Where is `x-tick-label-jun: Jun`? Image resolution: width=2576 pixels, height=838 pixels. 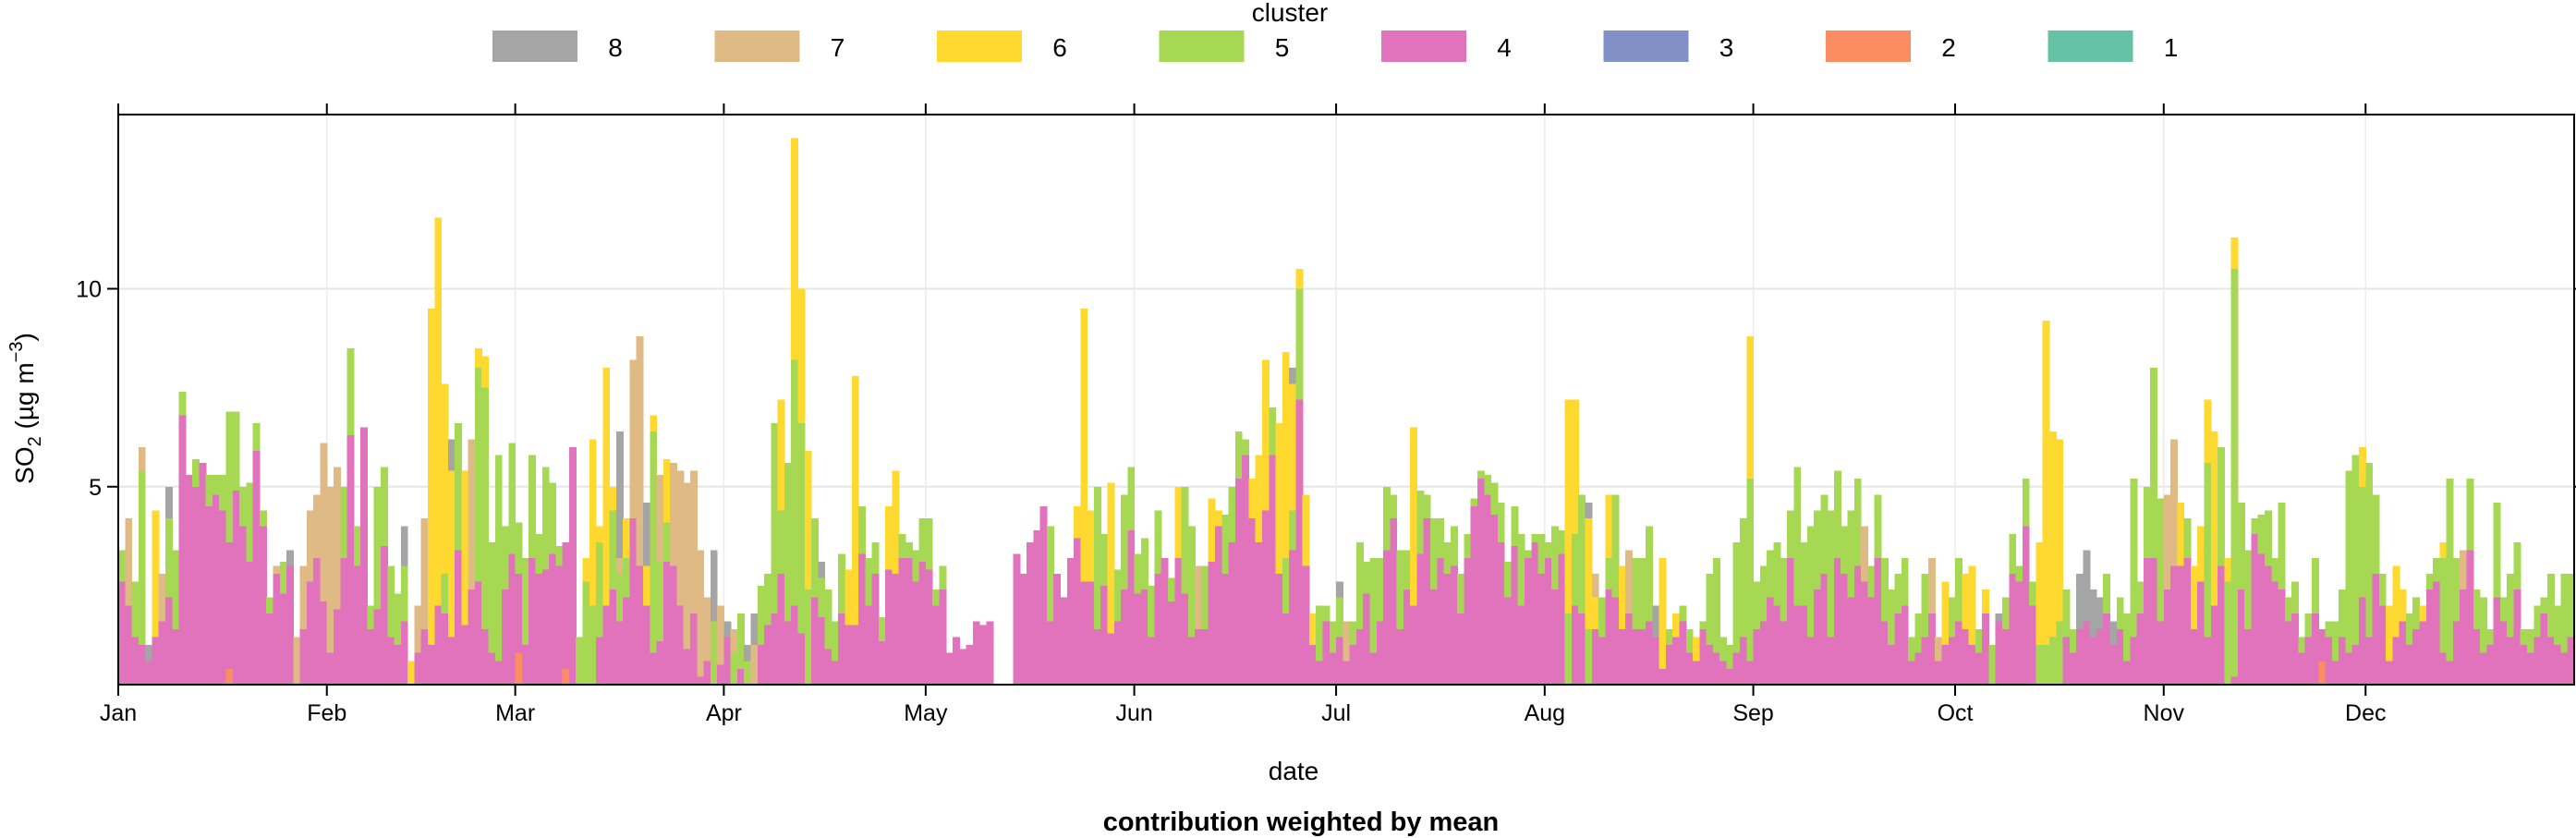
x-tick-label-jun: Jun is located at coordinates (1133, 713).